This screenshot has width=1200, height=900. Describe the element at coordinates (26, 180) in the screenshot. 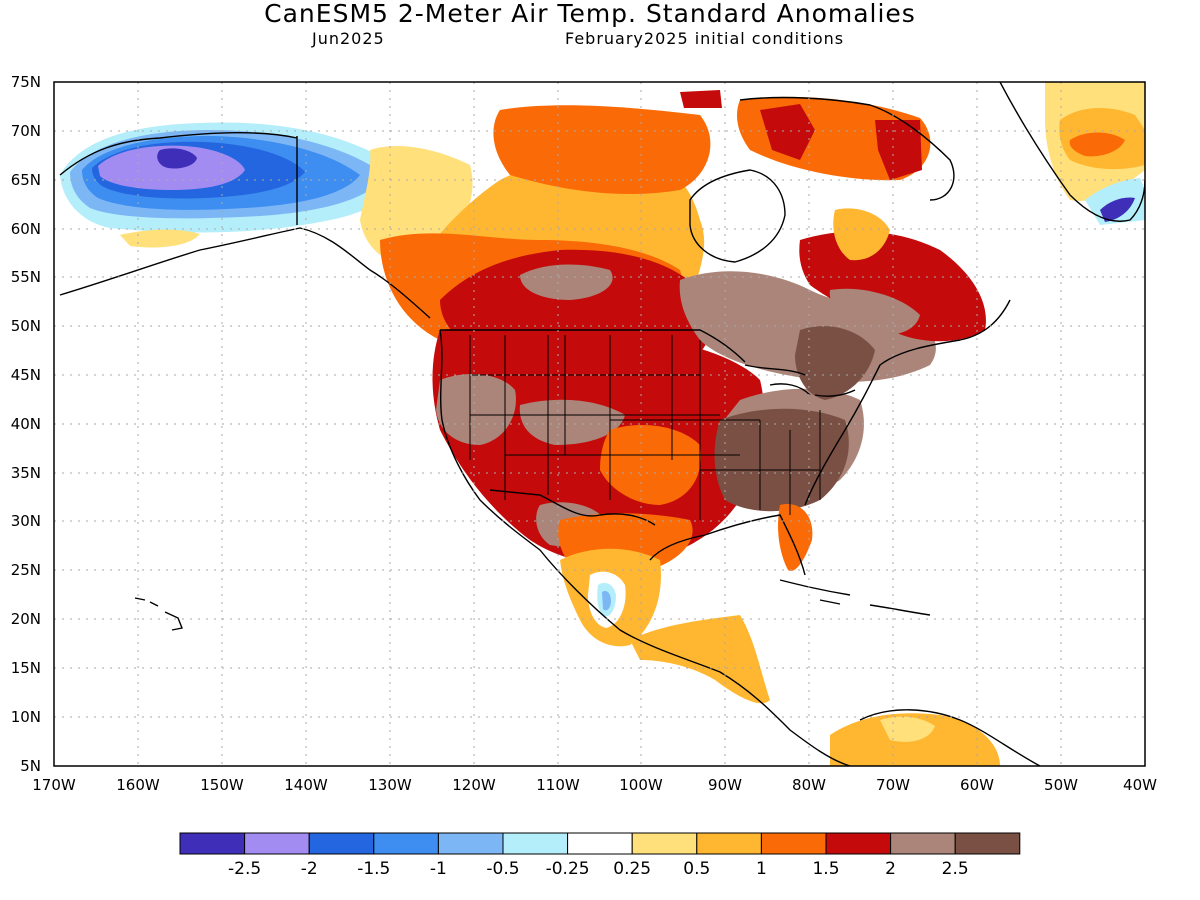

I see `lat-tick: 65N` at that location.